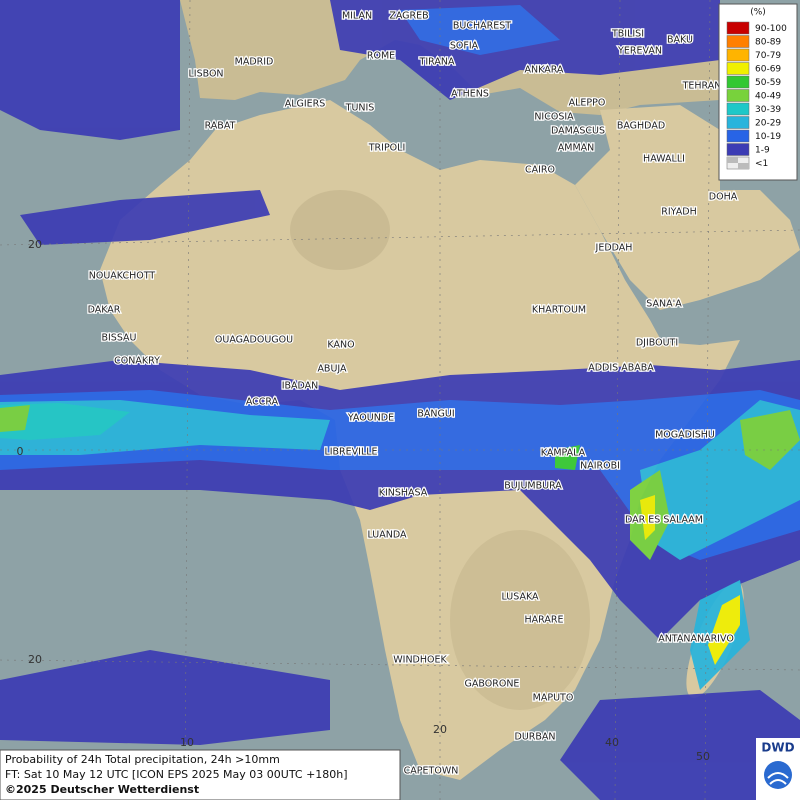  I want to click on city-label: YEREVAN, so click(639, 51).